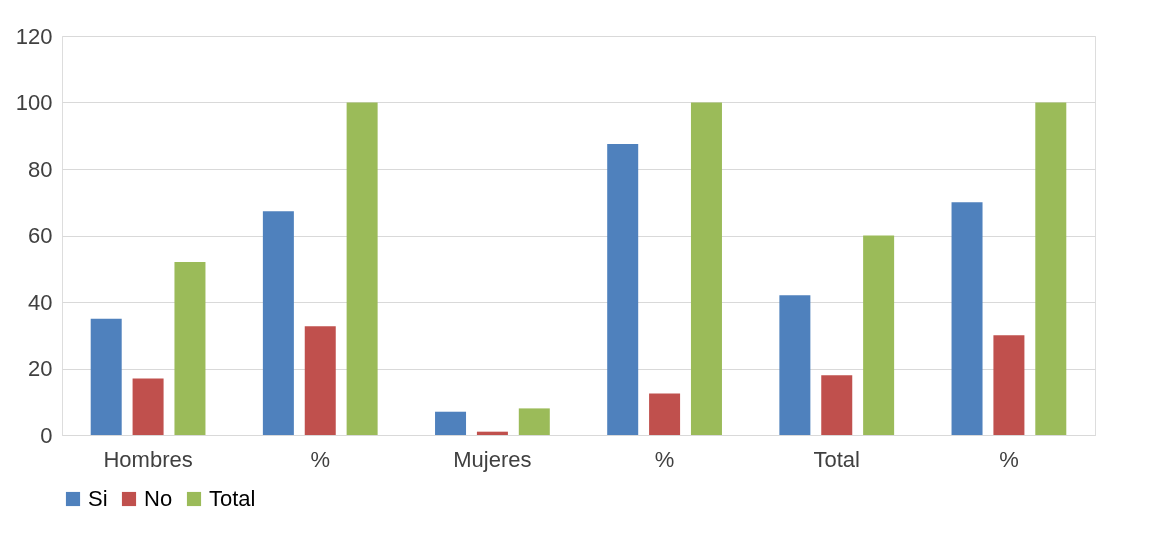 The image size is (1173, 558). I want to click on y-tick-label: 60, so click(40, 235).